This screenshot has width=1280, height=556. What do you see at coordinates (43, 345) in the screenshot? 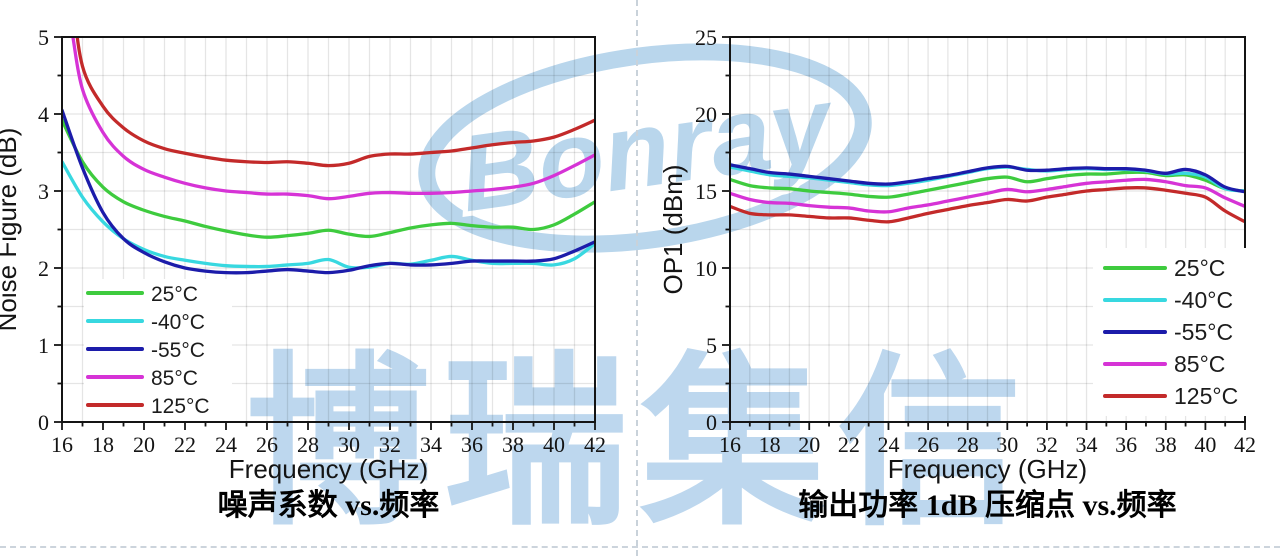
I see `y-tick-label: 1` at bounding box center [43, 345].